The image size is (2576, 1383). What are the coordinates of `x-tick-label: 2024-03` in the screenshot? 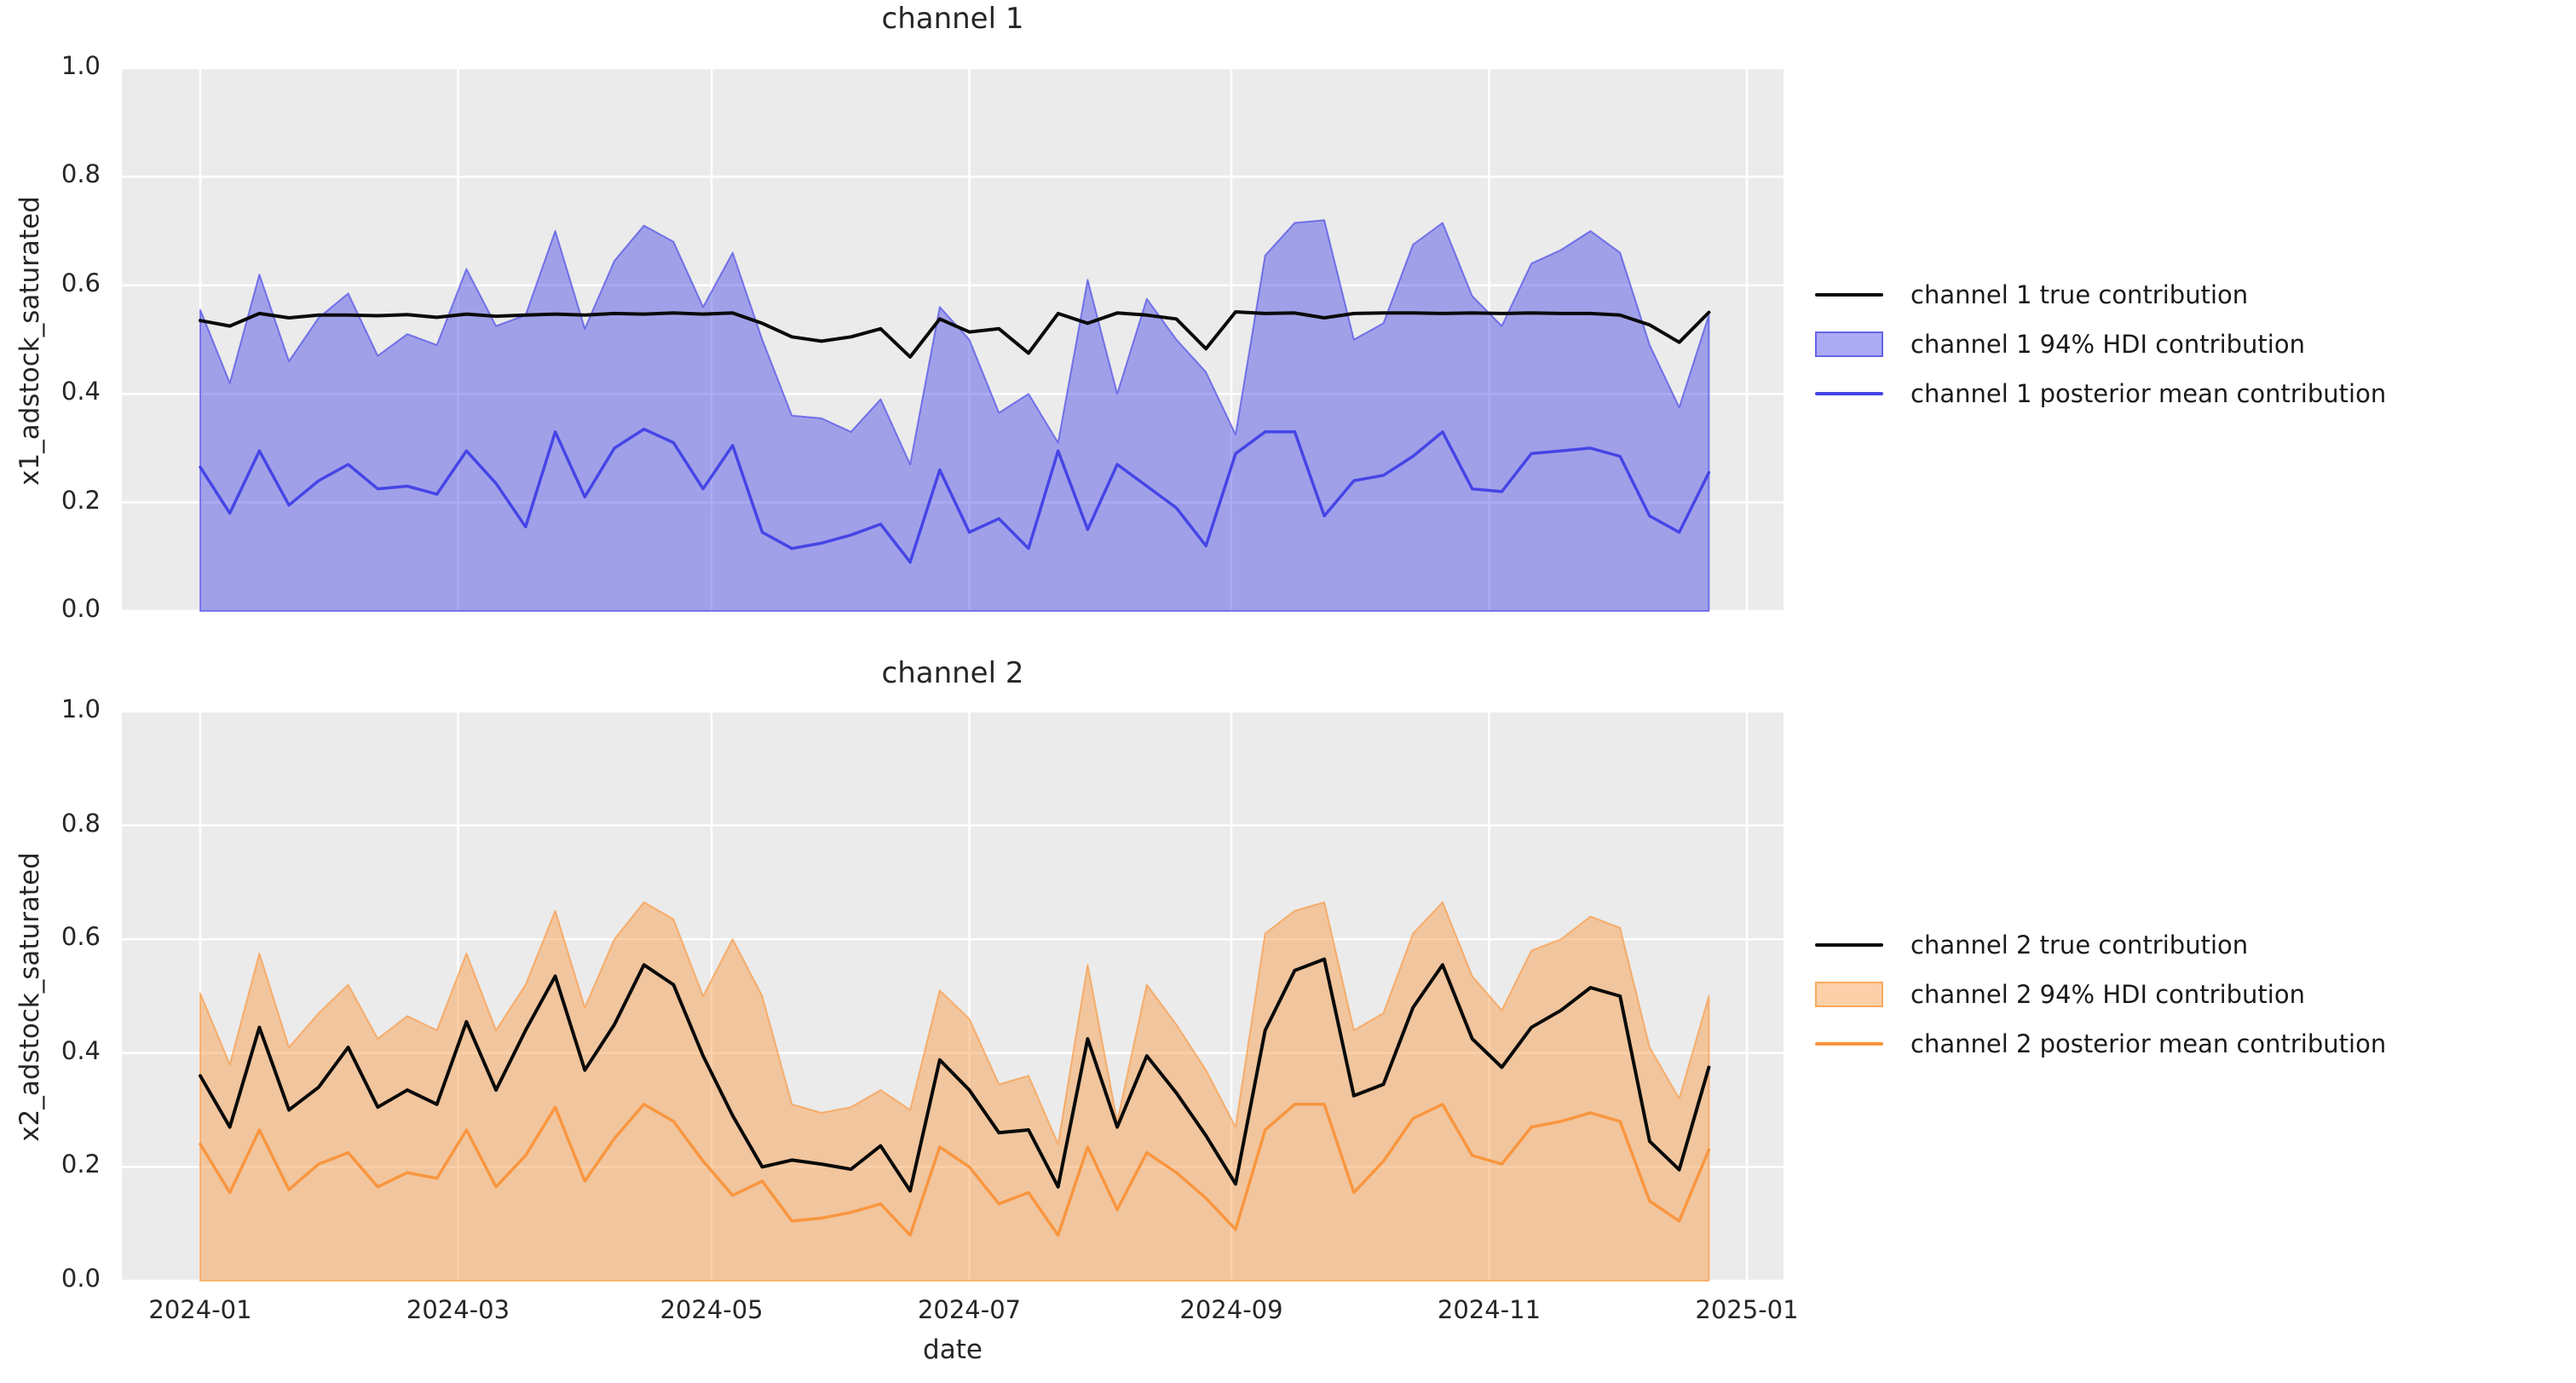 It's located at (458, 1309).